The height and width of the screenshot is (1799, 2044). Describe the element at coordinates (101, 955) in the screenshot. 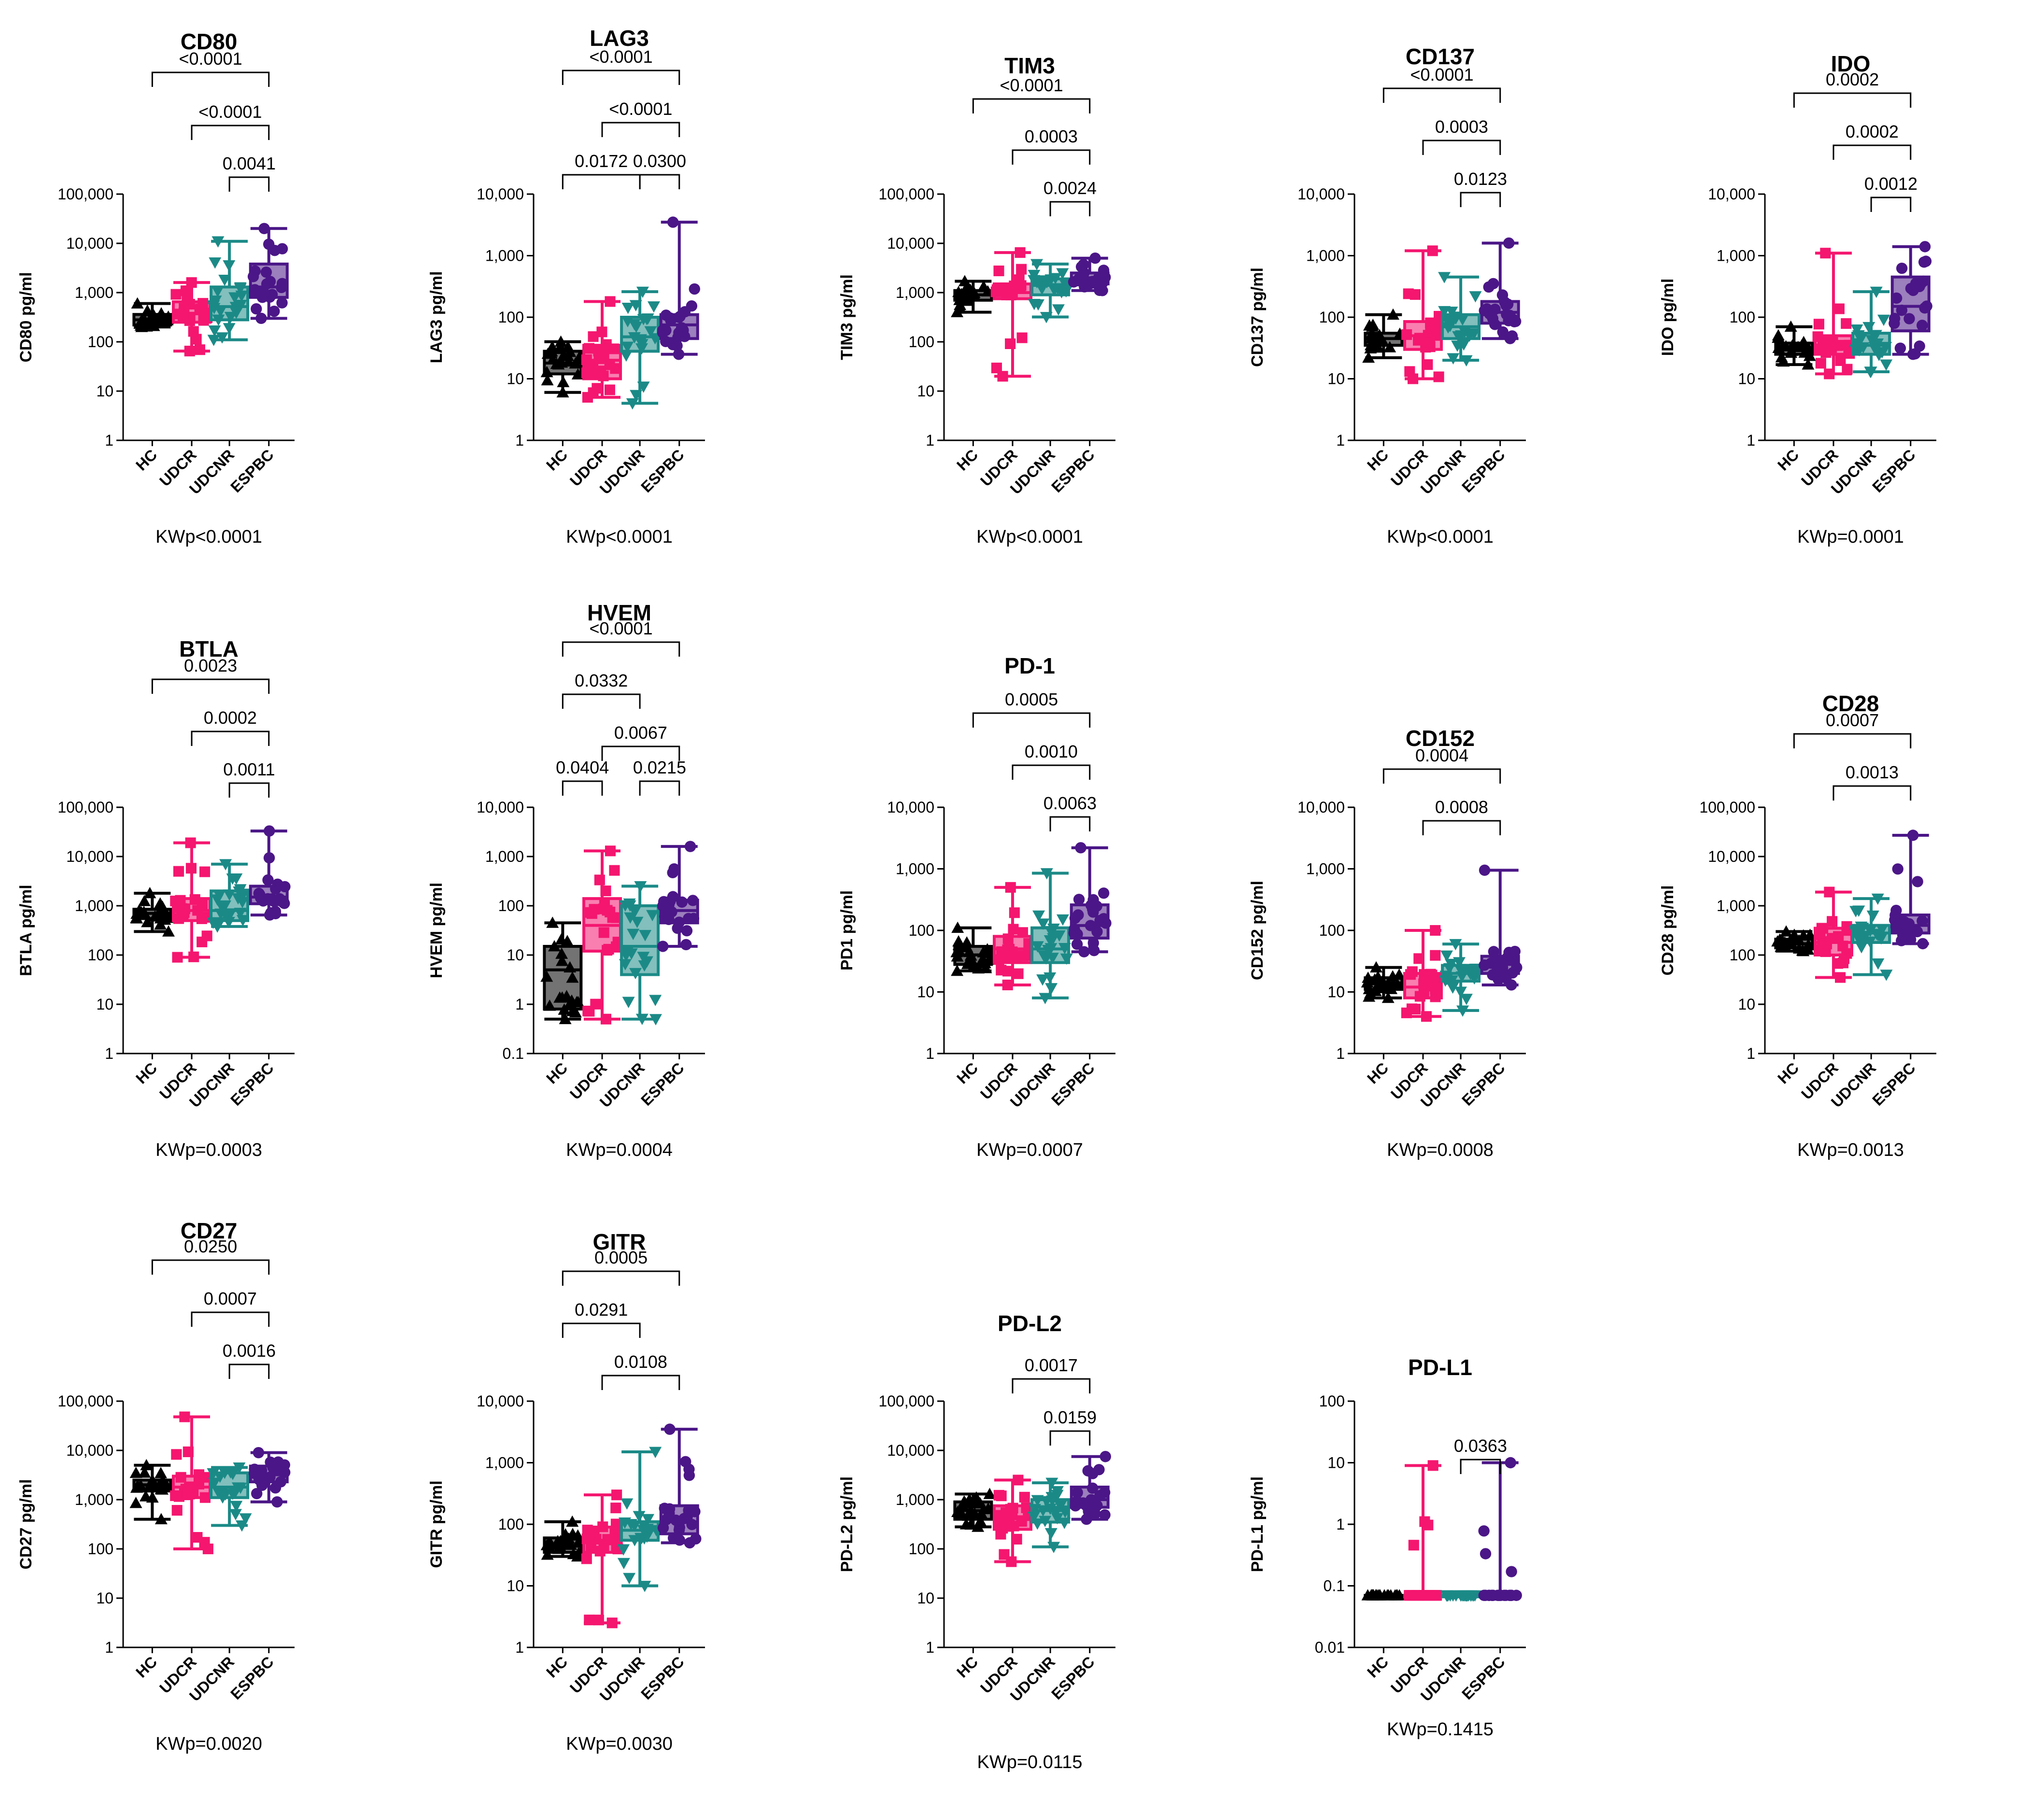

I see `y-tick-label: 100` at that location.